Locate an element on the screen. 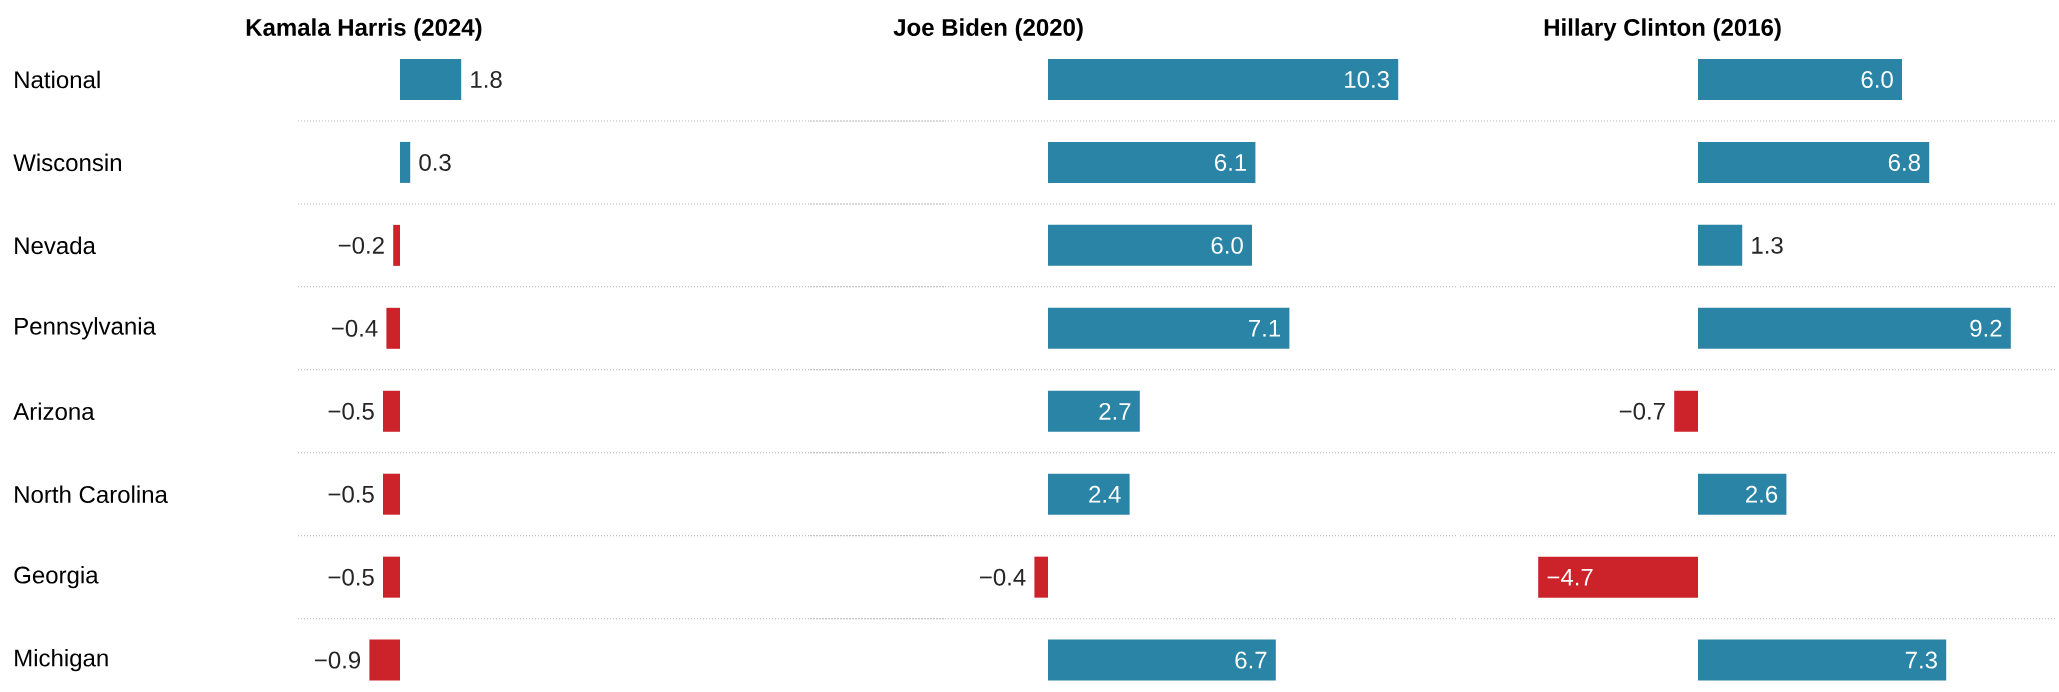  data-label: 7.1 is located at coordinates (1265, 328).